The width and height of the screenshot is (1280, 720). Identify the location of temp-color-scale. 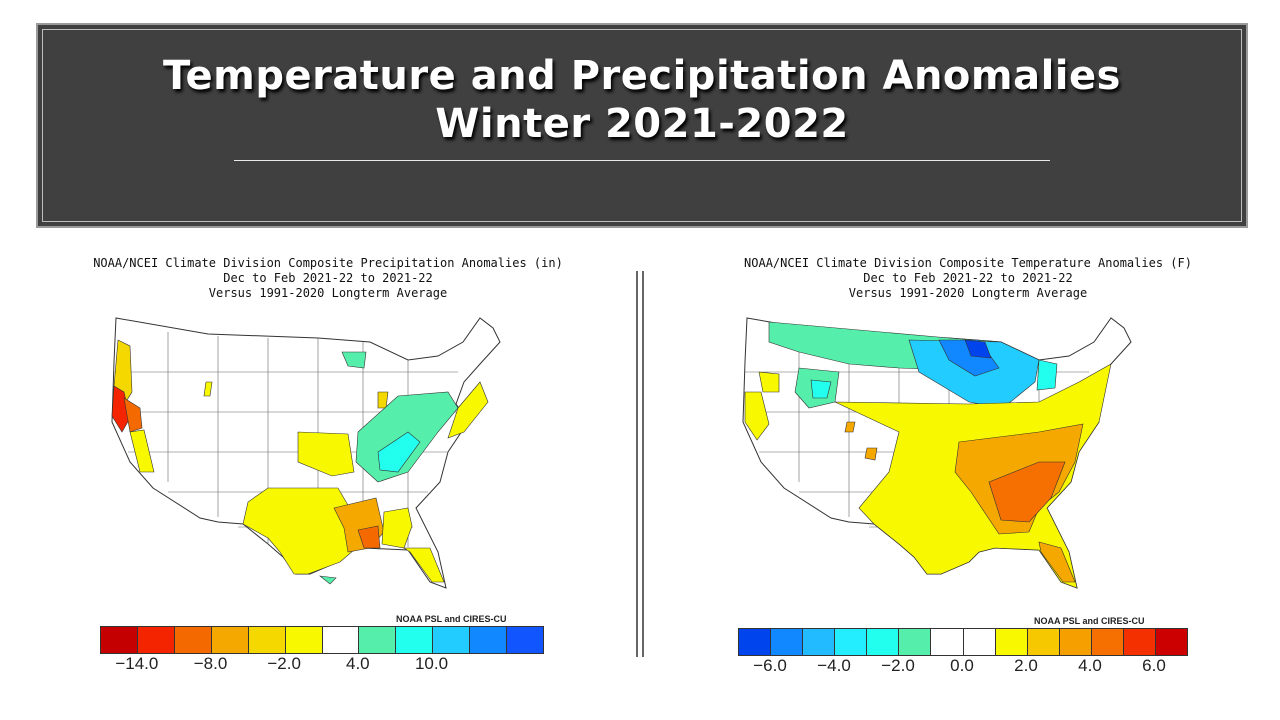
(963, 642).